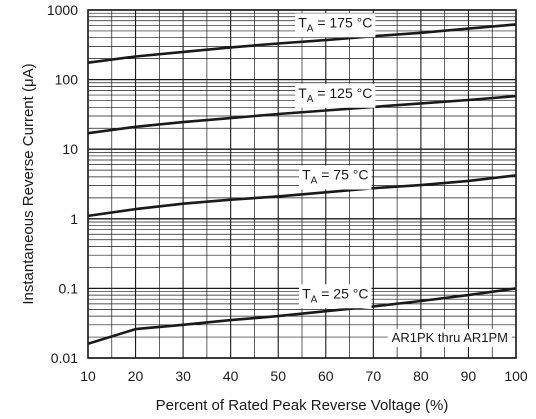 Image resolution: width=536 pixels, height=419 pixels. What do you see at coordinates (88, 376) in the screenshot?
I see `x-tick-label: 10` at bounding box center [88, 376].